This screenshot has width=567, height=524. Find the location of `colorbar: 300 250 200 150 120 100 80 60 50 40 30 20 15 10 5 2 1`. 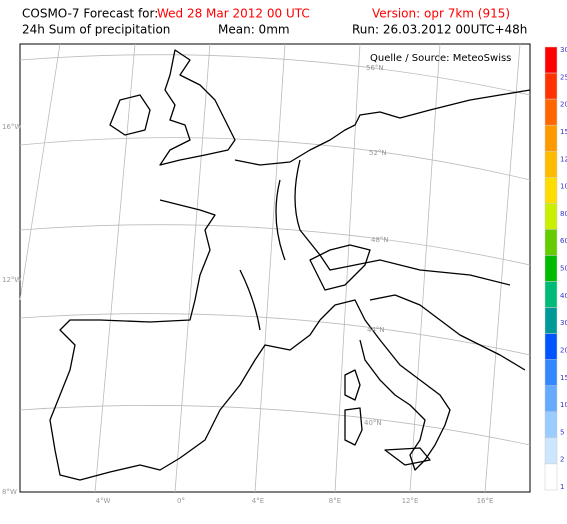

colorbar: 300 250 200 150 120 100 80 60 50 40 30 20 15 10 5 2 1 is located at coordinates (555, 268).